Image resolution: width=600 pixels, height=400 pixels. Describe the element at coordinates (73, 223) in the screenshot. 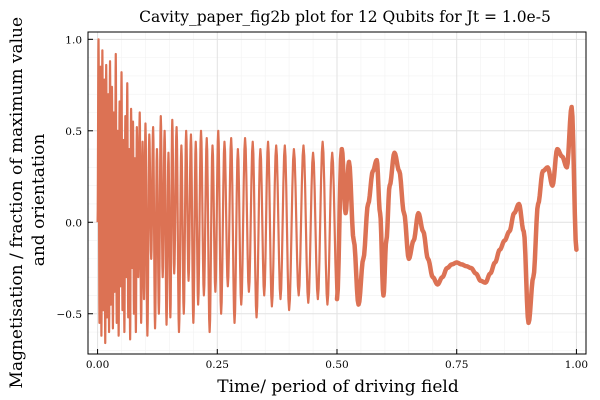

I see `y-tick-label: 0.0` at that location.